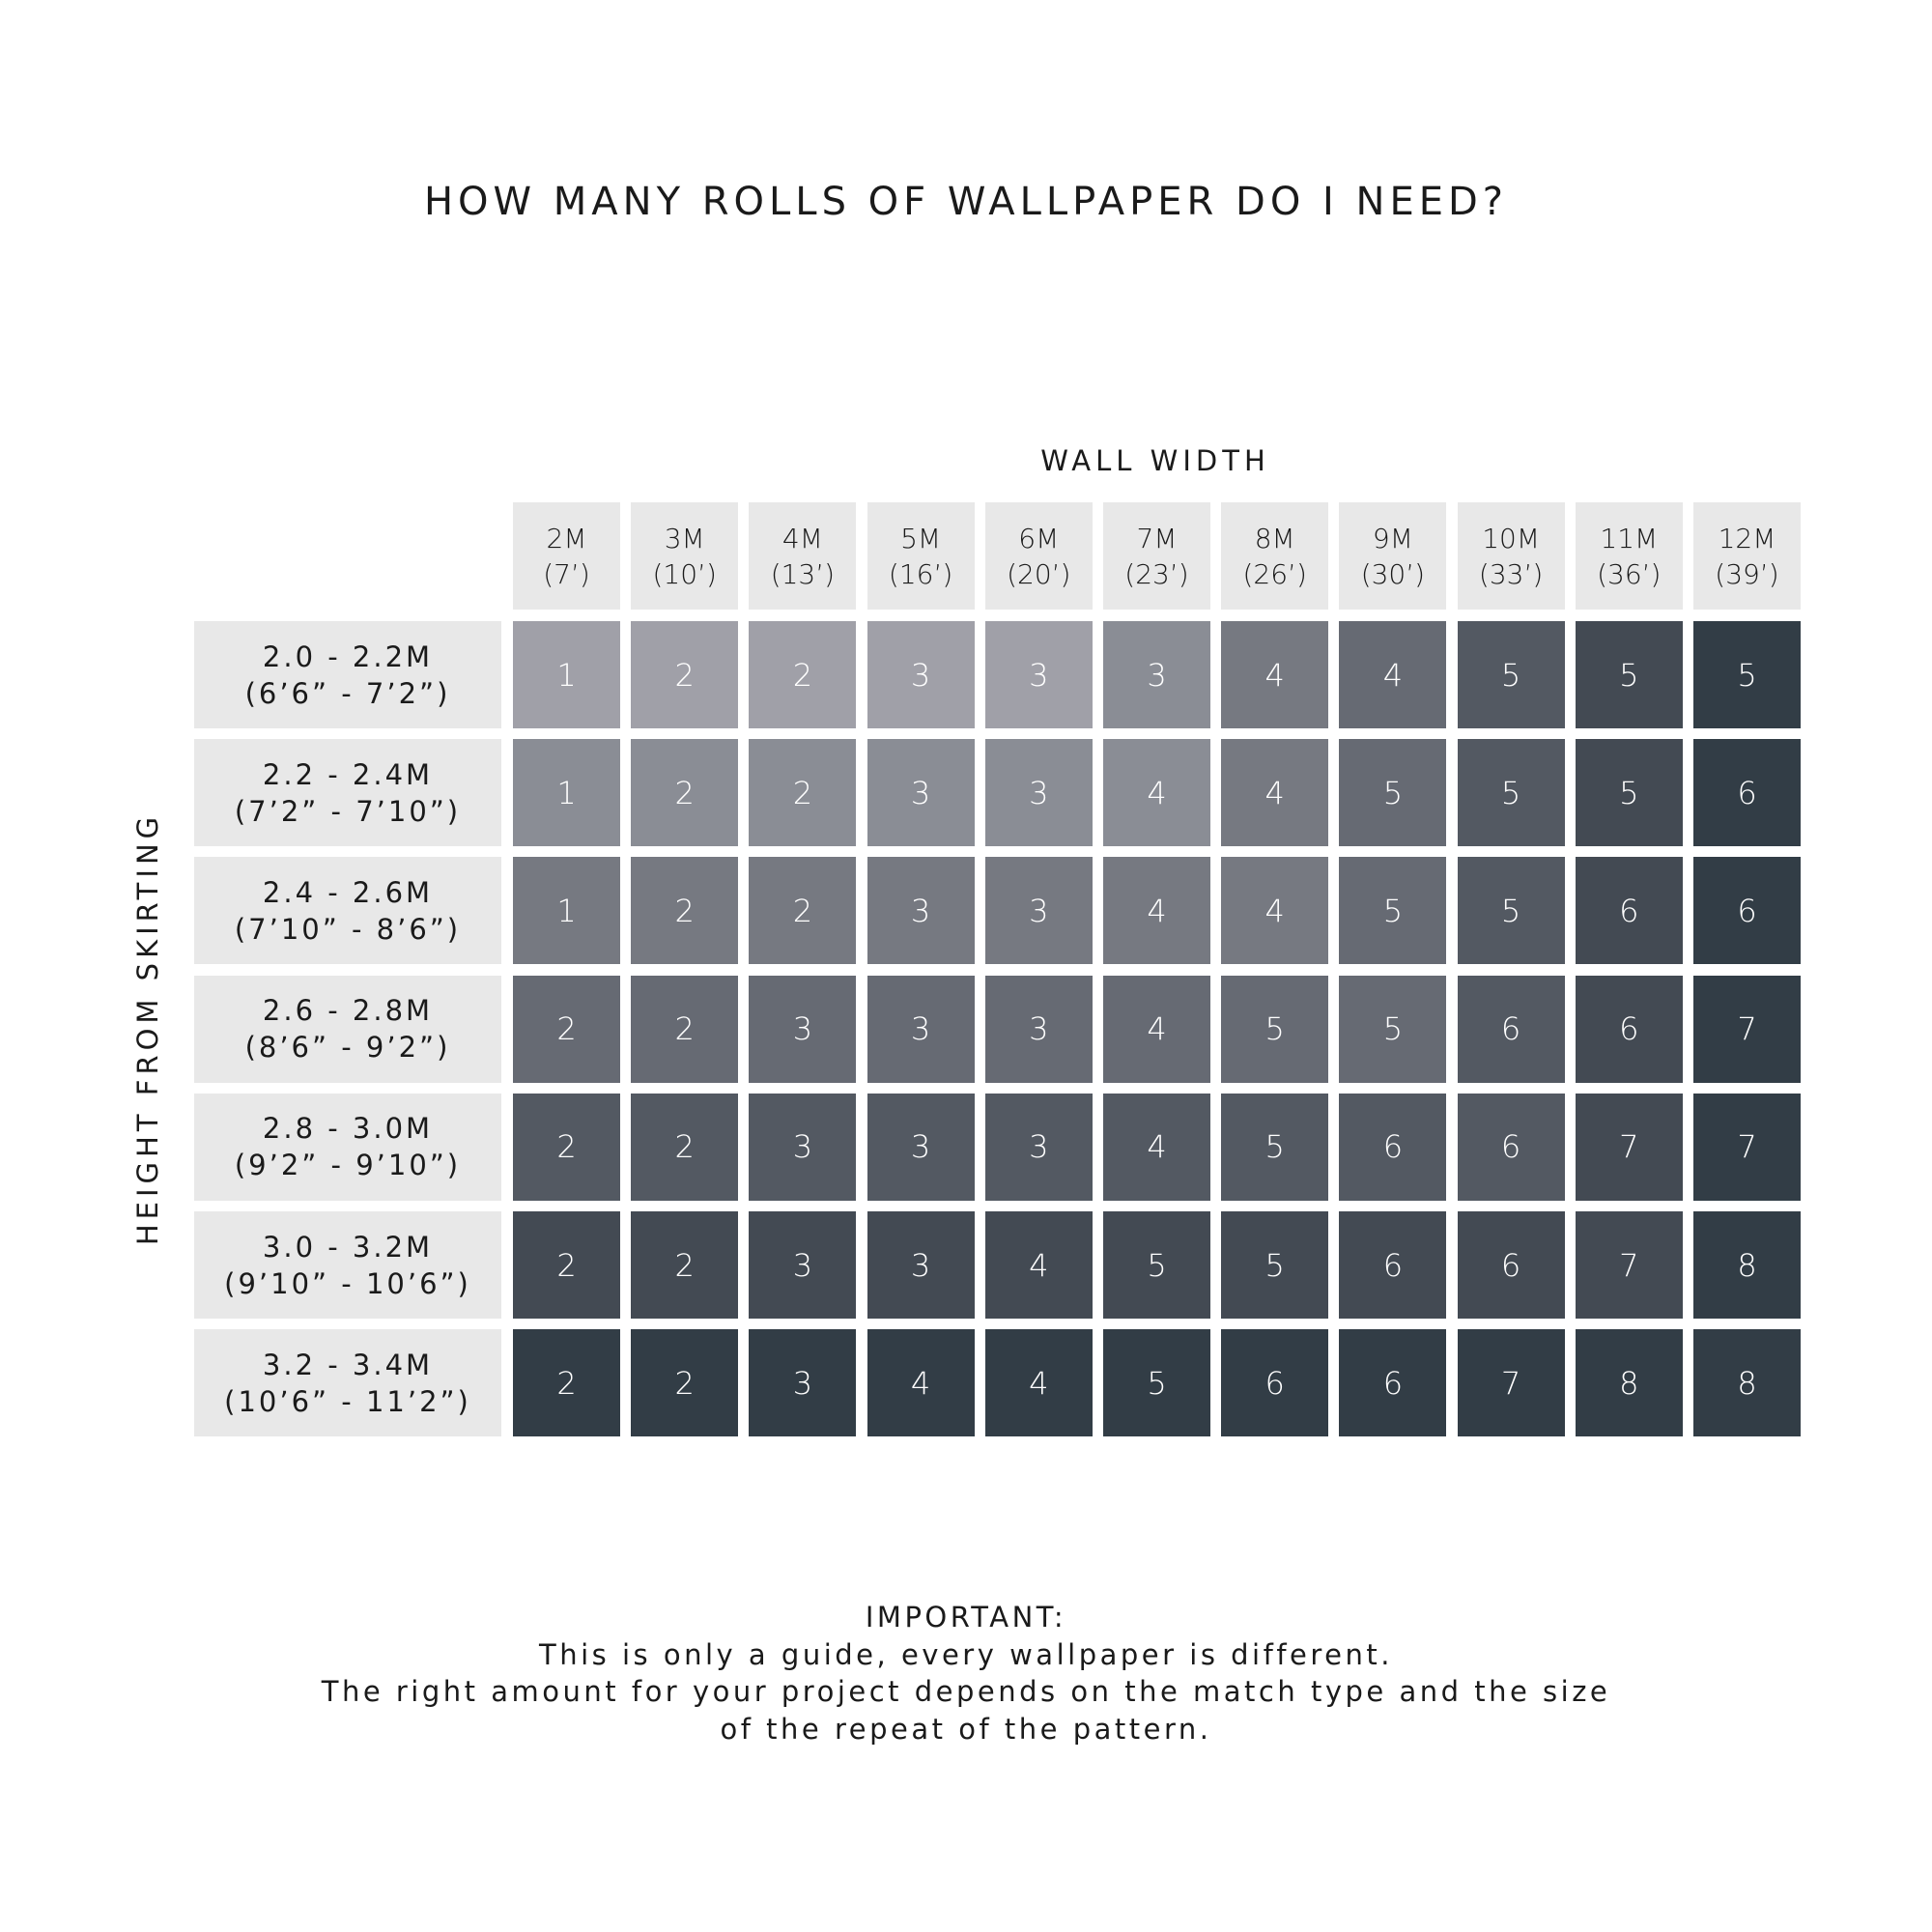 This screenshot has height=1932, width=1932. Describe the element at coordinates (1039, 573) in the screenshot. I see `column-header-imperial: (20’)` at that location.